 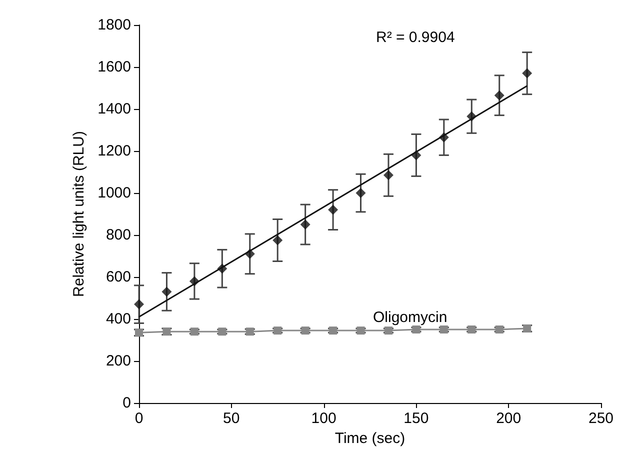 I want to click on y-tick-label: 1200, so click(x=114, y=151).